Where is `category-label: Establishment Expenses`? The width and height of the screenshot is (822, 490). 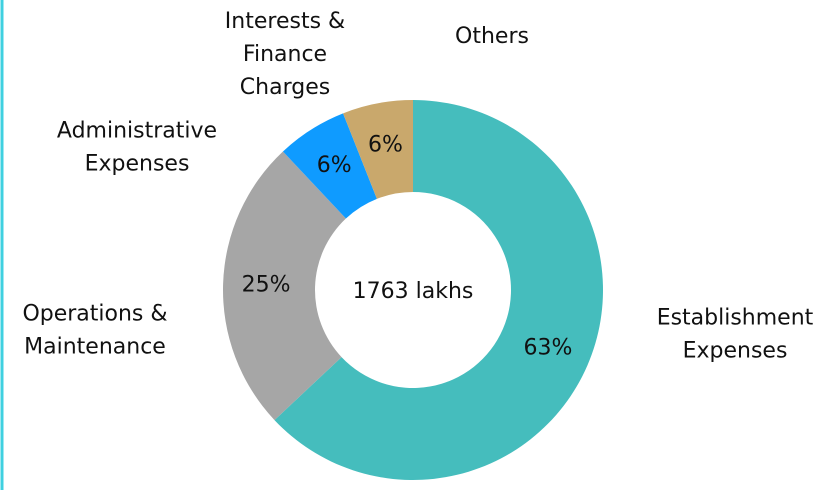
category-label: Establishment Expenses is located at coordinates (735, 335).